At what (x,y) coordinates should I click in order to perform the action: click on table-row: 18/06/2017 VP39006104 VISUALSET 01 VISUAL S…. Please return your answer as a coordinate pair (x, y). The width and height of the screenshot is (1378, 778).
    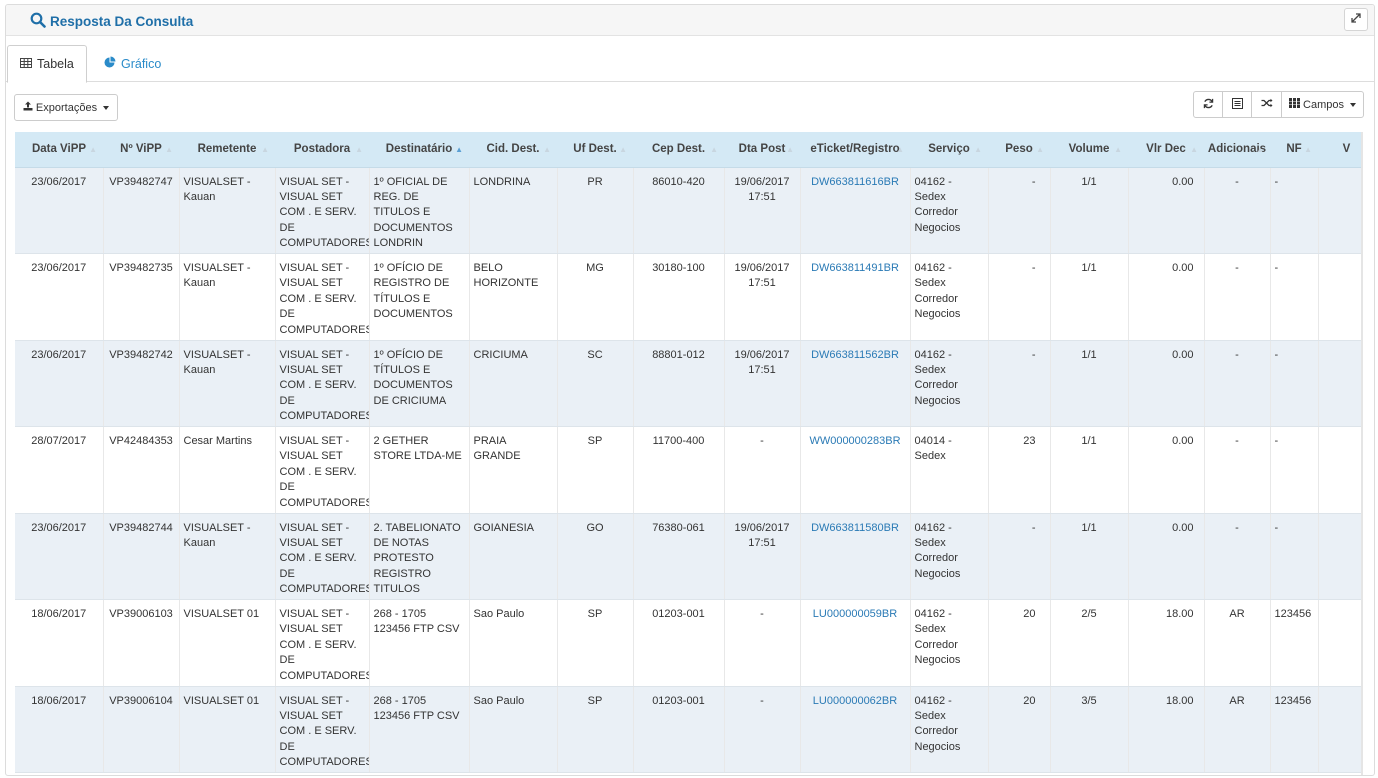
    Looking at the image, I should click on (689, 729).